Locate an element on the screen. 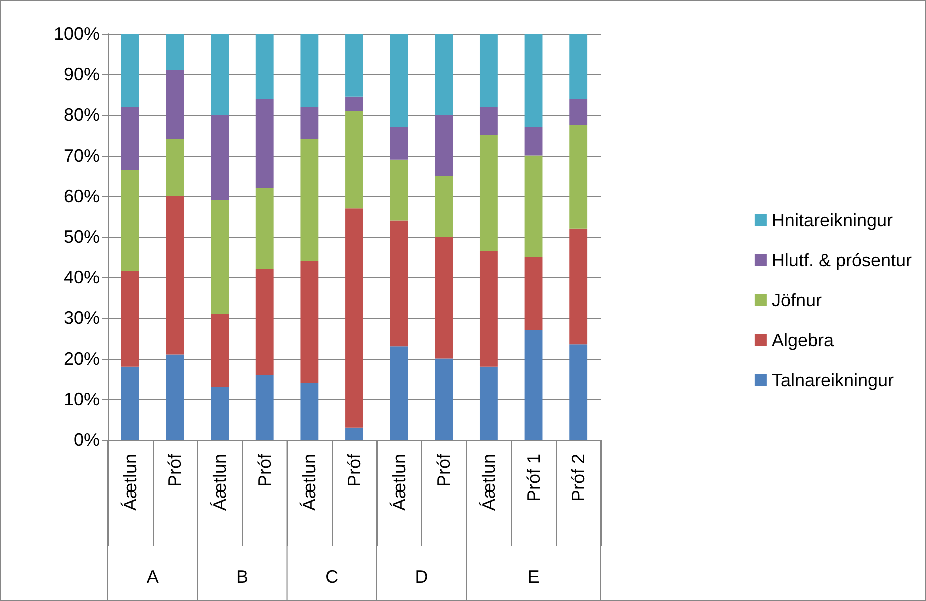 Image resolution: width=926 pixels, height=601 pixels. text: E is located at coordinates (534, 577).